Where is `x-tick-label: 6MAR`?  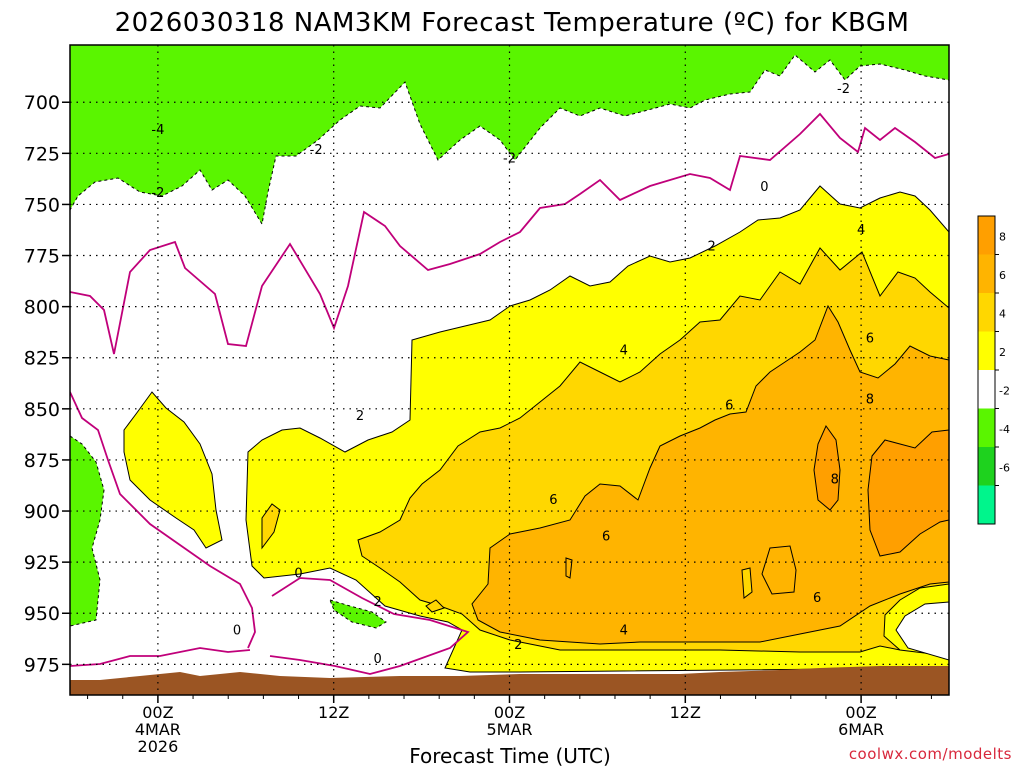 x-tick-label: 6MAR is located at coordinates (861, 729).